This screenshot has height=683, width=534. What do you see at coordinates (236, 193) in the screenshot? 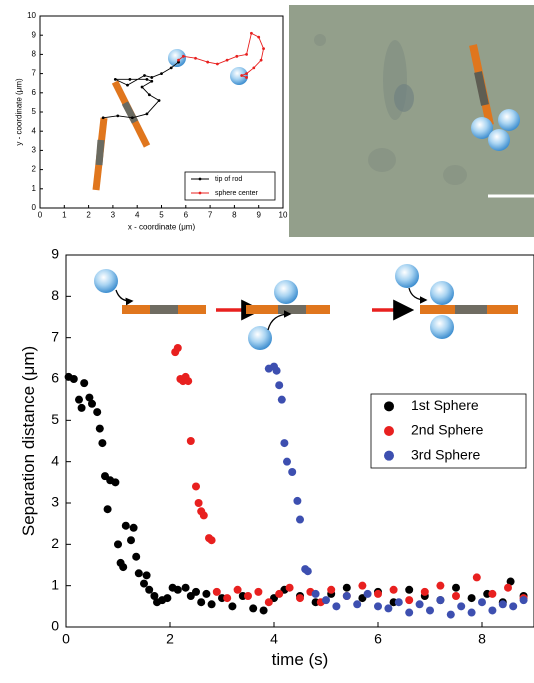
I see `legend-label: sphere center` at bounding box center [236, 193].